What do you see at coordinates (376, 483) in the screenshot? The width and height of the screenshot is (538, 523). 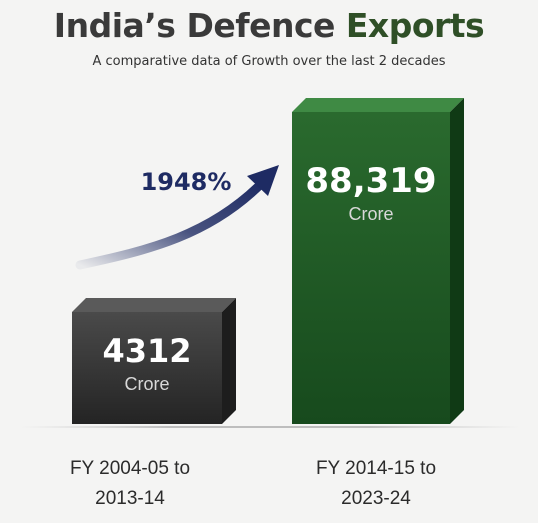 I see `category-label-2: FY 2014-15 to 2023-24` at bounding box center [376, 483].